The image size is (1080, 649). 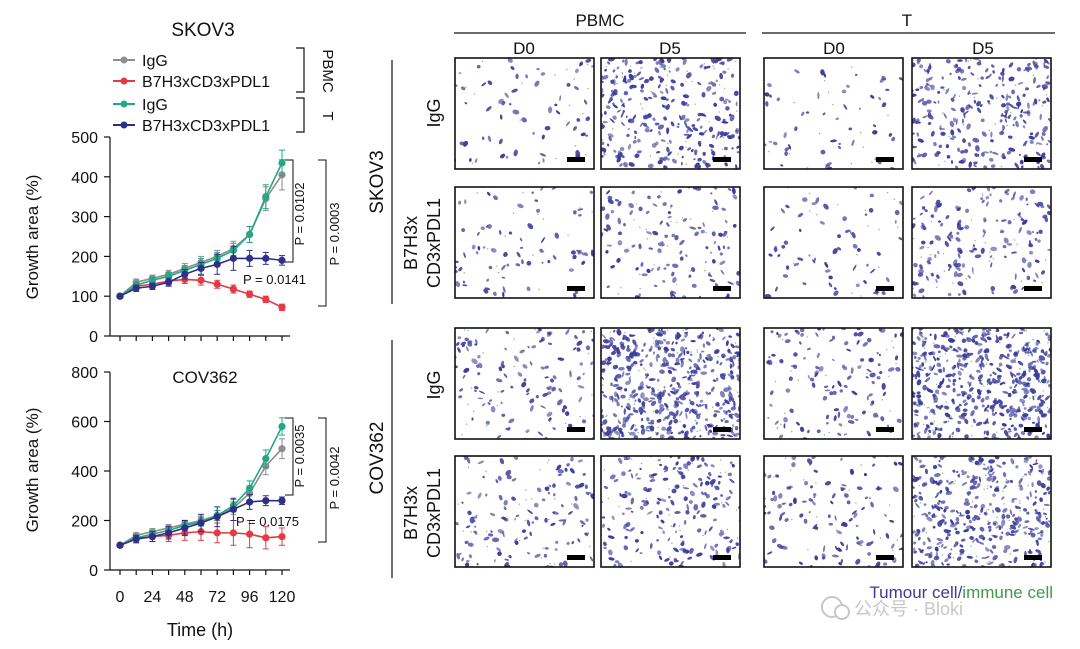 I want to click on legend-group-pbmc: PBMC, so click(x=327, y=71).